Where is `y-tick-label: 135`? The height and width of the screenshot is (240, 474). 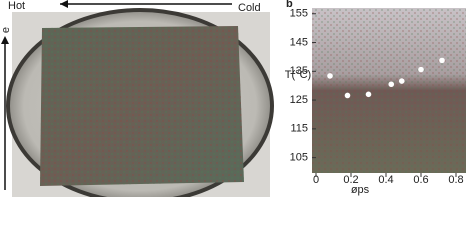
y-tick-label: 135 is located at coordinates (299, 71).